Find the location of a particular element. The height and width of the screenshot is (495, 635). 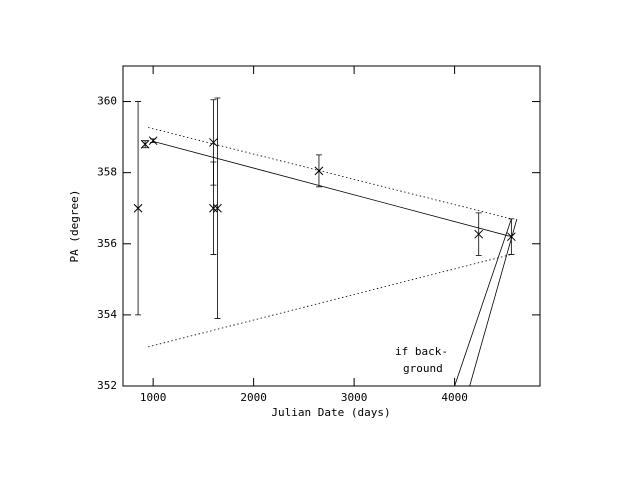

x-tick-label: 2000 is located at coordinates (253, 397).